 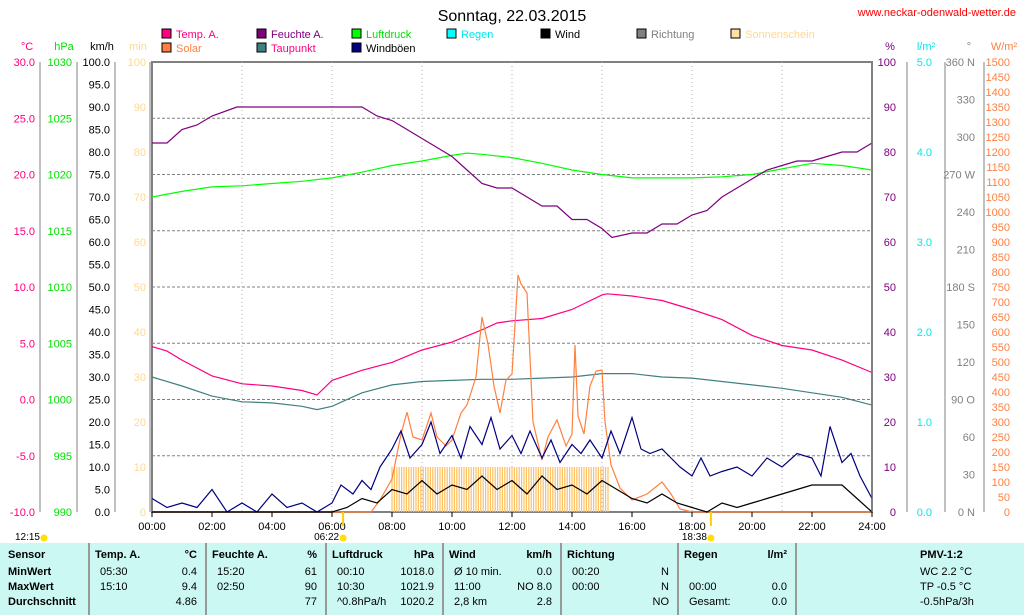 I want to click on column-unit: l/m², so click(x=777, y=555).